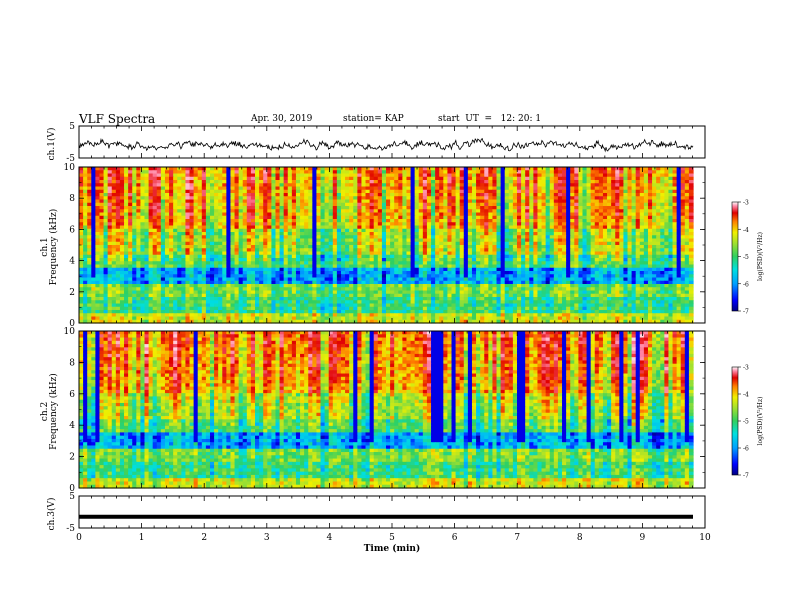 The image size is (792, 612). What do you see at coordinates (72, 324) in the screenshot?
I see `ch1-spec-ytick: 0` at bounding box center [72, 324].